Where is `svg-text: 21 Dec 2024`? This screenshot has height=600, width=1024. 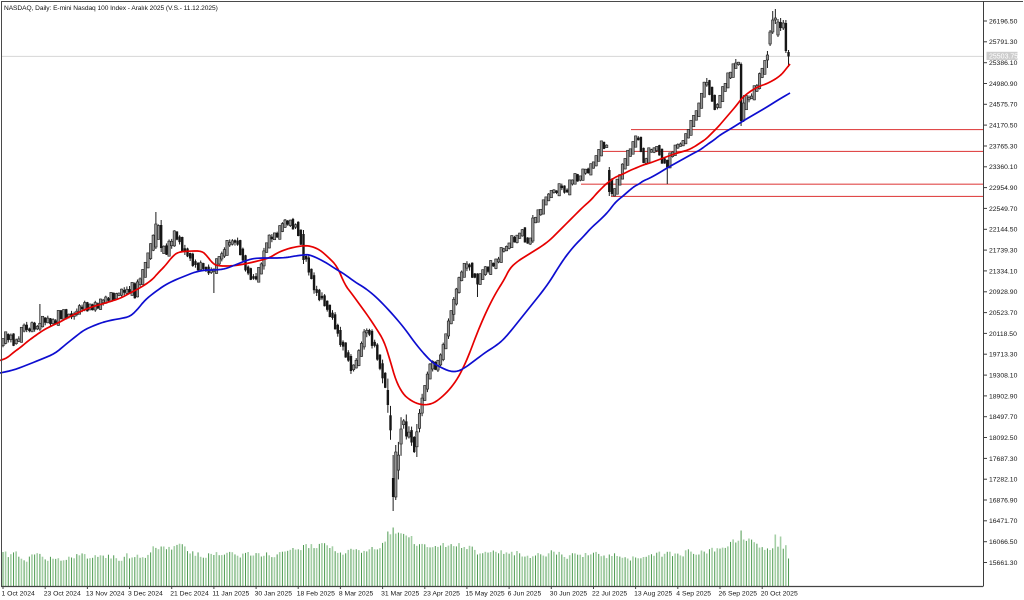 svg-text: 21 Dec 2024 is located at coordinates (189, 594).